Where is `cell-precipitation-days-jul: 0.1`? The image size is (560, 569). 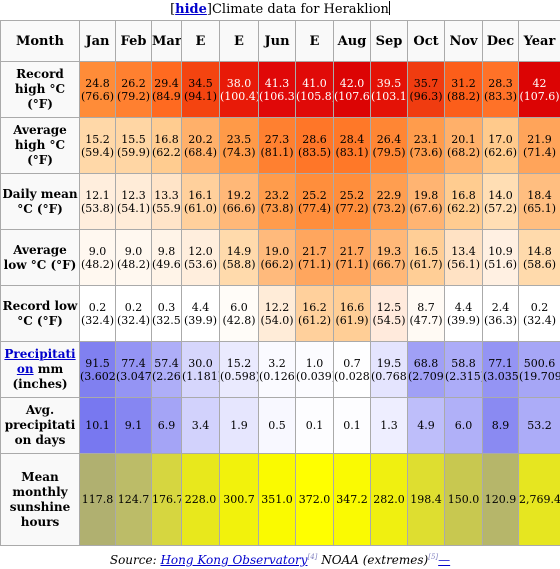
cell-precipitation-days-jul: 0.1 is located at coordinates (315, 426).